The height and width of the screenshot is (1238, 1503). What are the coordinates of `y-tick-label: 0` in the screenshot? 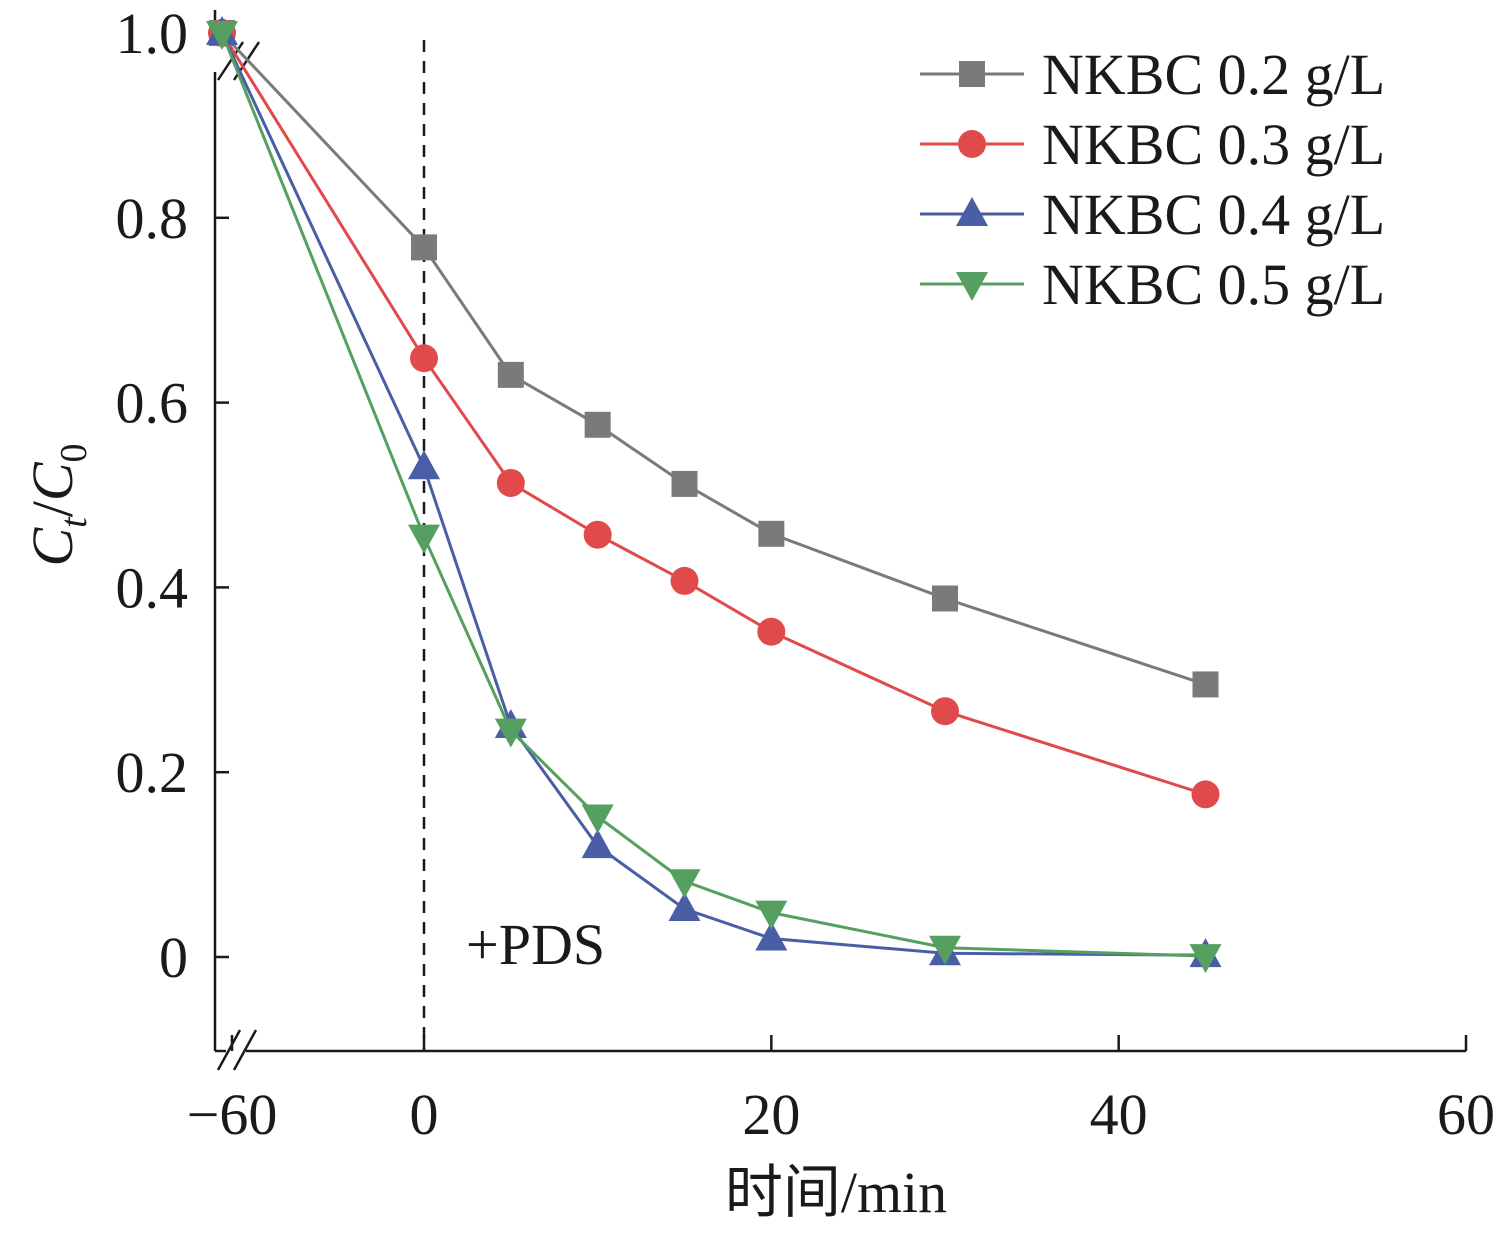 It's located at (173, 957).